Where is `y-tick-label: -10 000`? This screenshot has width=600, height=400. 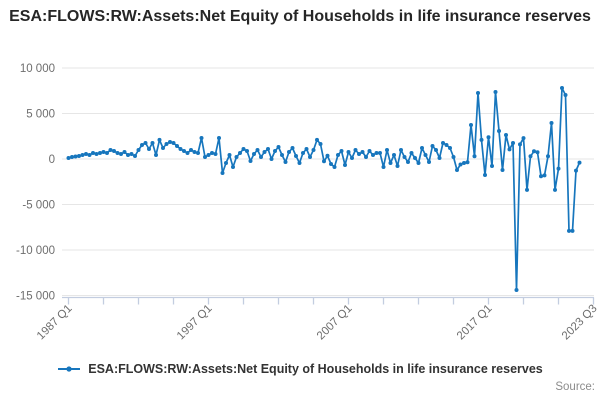 y-tick-label: -10 000 is located at coordinates (35, 251).